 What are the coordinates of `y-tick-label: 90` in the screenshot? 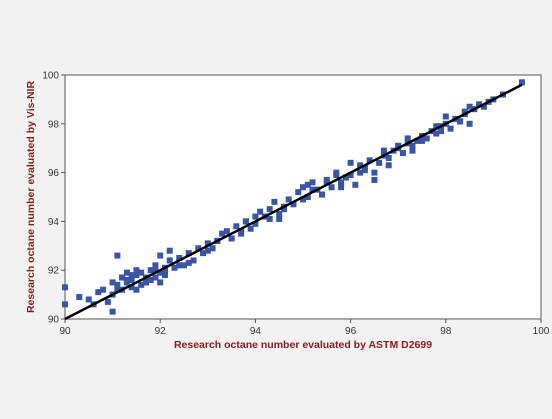 It's located at (54, 320).